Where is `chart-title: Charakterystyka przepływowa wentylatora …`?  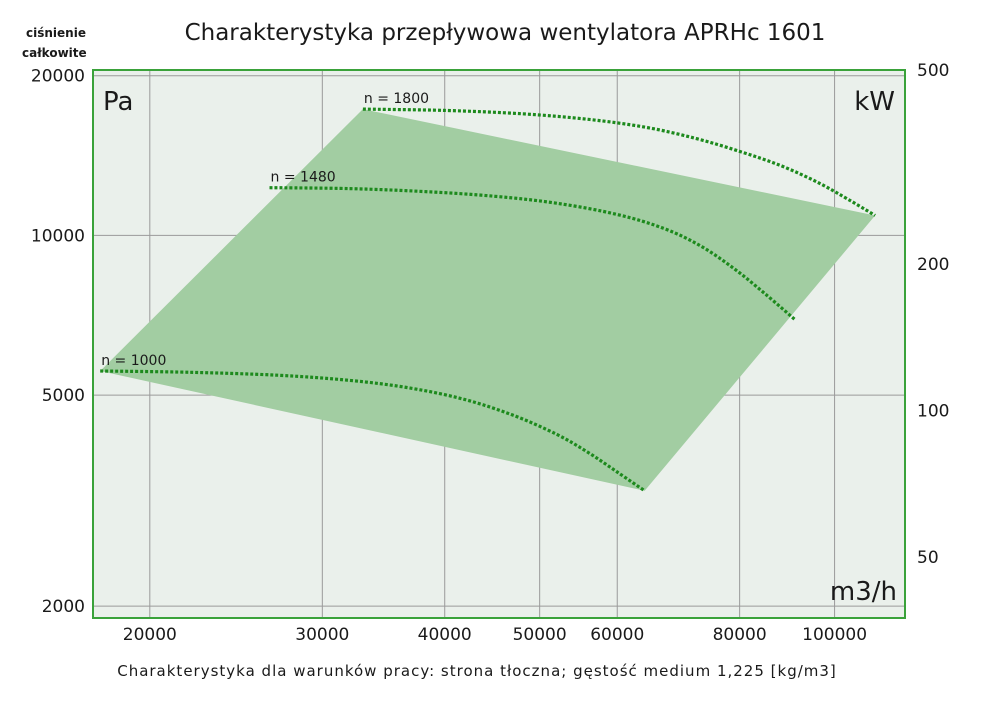
chart-title: Charakterystyka przepływowa wentylatora … is located at coordinates (505, 33).